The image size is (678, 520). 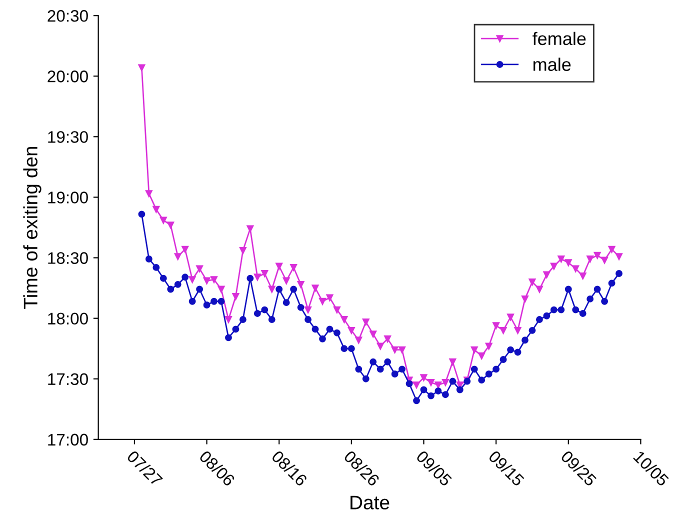 I want to click on y-tick-label: 20:30, so click(x=68, y=16).